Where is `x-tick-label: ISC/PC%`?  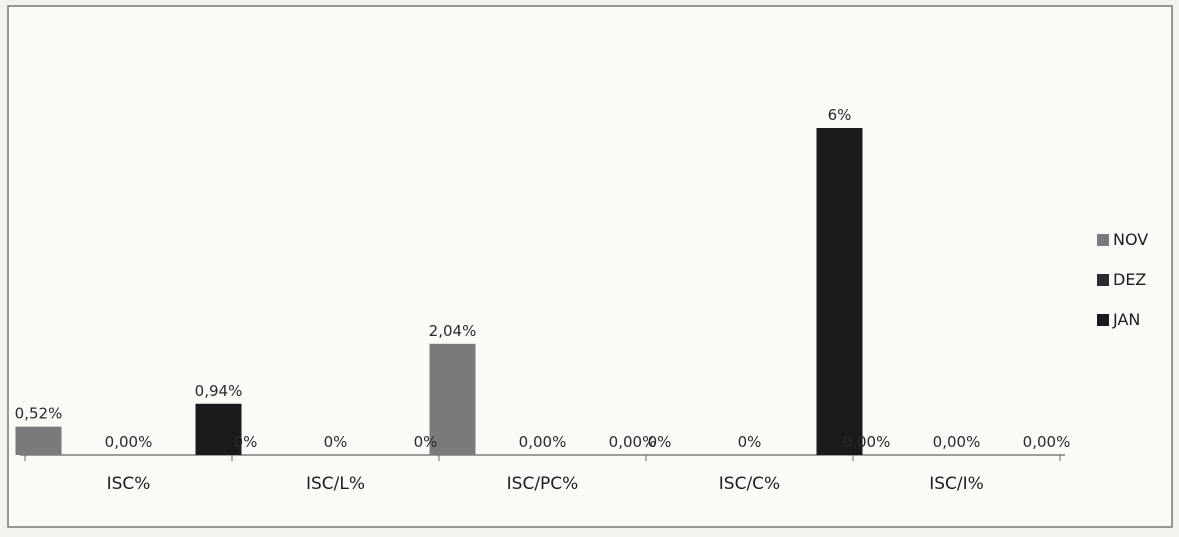
x-tick-label: ISC/PC% is located at coordinates (543, 484).